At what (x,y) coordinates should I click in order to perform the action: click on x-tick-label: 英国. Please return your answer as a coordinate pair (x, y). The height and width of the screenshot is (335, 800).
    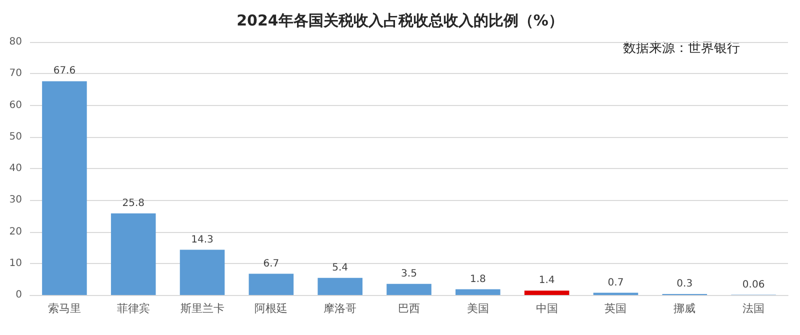
    Looking at the image, I should click on (615, 308).